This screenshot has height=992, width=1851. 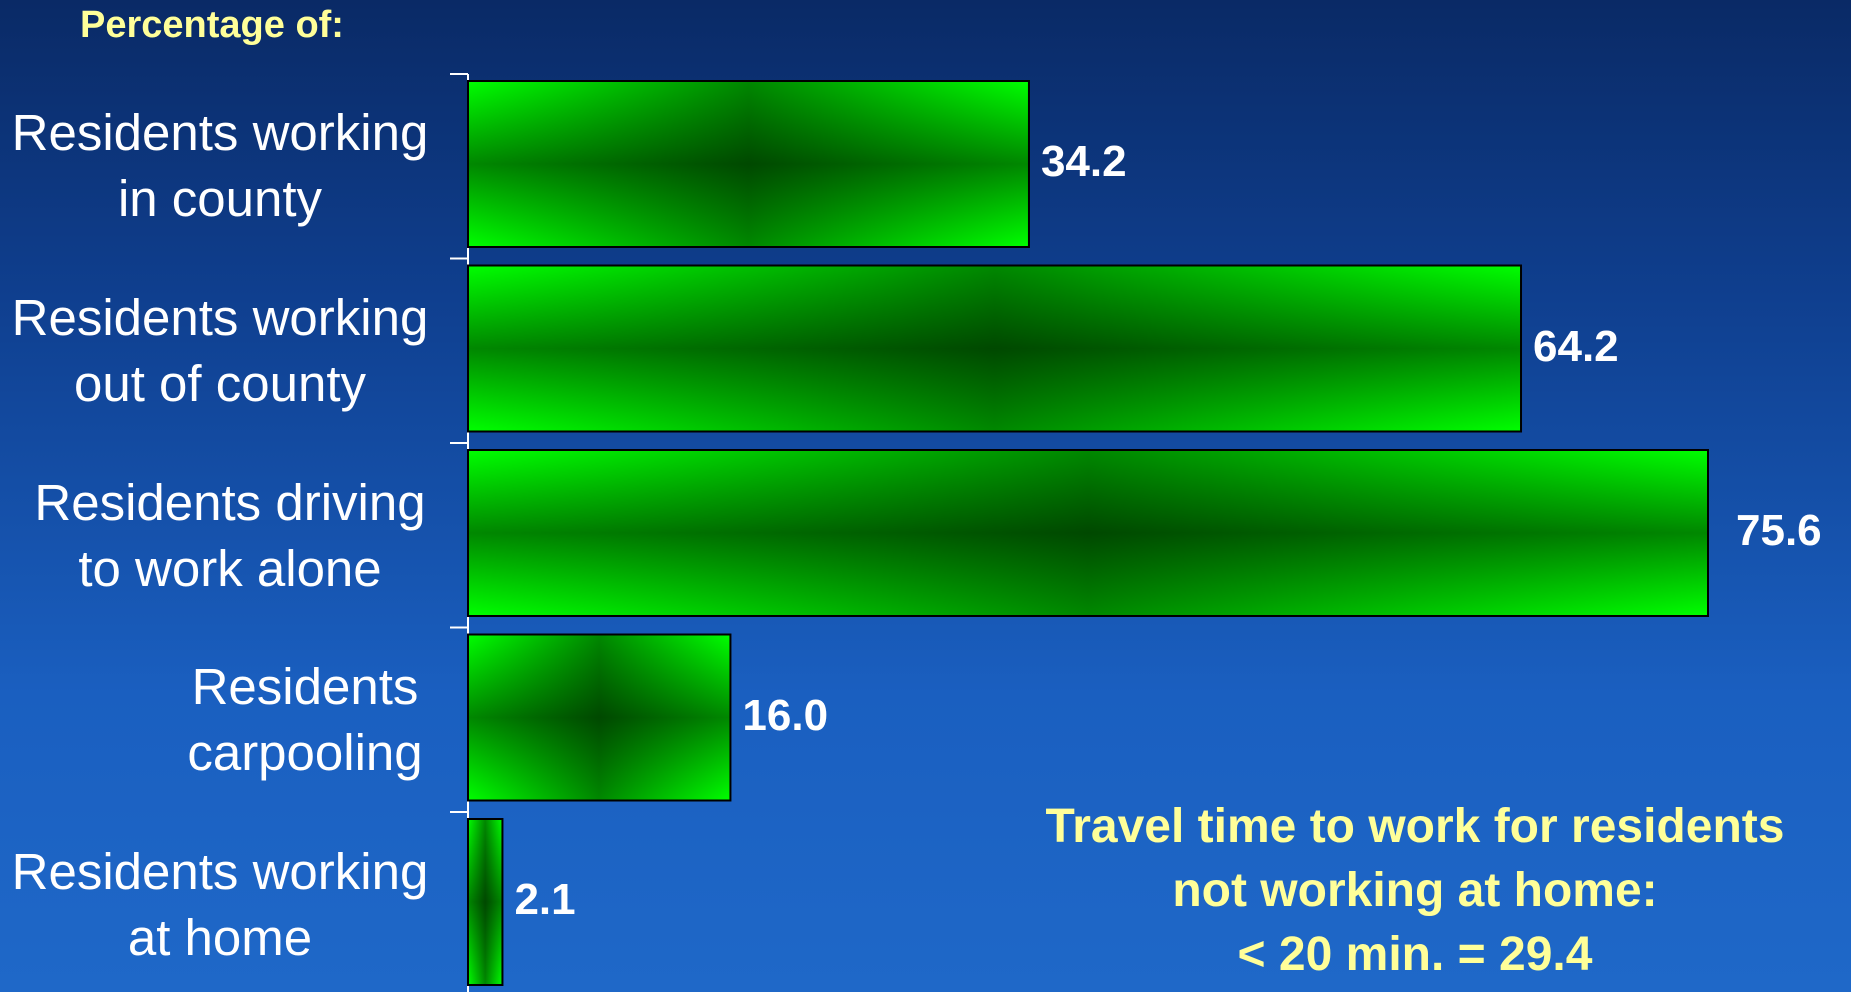 What do you see at coordinates (1779, 530) in the screenshot?
I see `bar-value-label: 75.6` at bounding box center [1779, 530].